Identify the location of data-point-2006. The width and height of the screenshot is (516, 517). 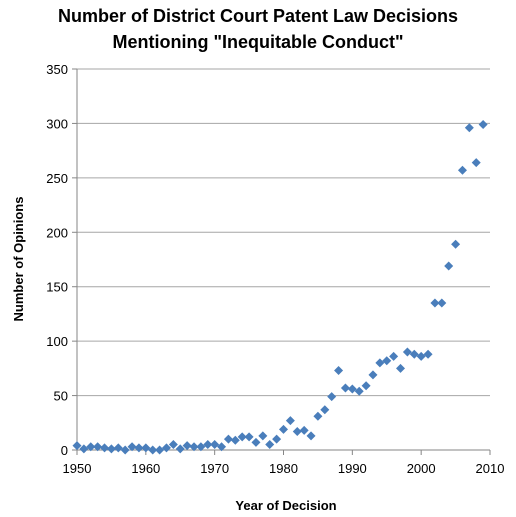
(462, 170).